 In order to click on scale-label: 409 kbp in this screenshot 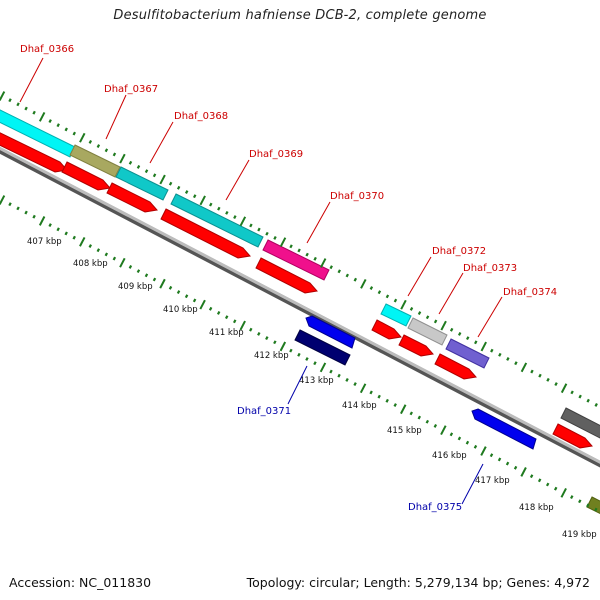, I will do `click(135, 287)`.